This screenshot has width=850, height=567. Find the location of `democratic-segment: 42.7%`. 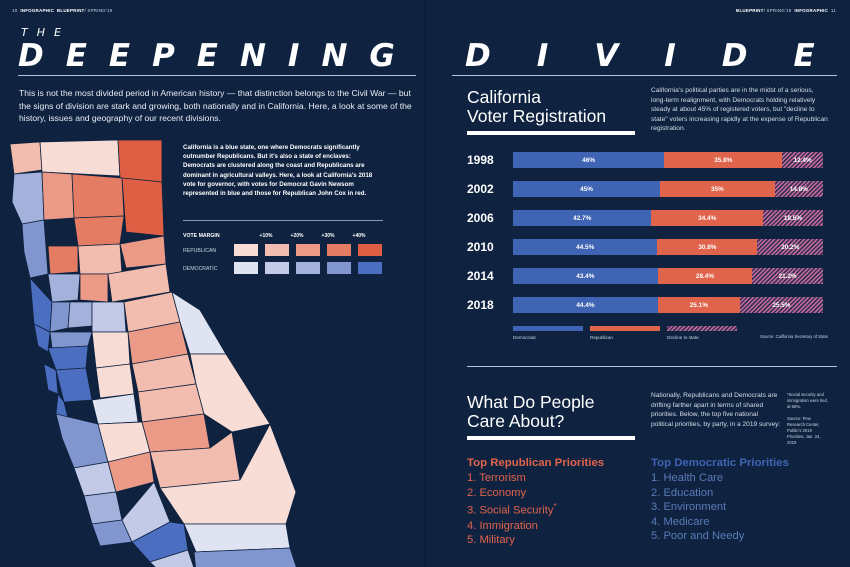

democratic-segment: 42.7% is located at coordinates (582, 218).